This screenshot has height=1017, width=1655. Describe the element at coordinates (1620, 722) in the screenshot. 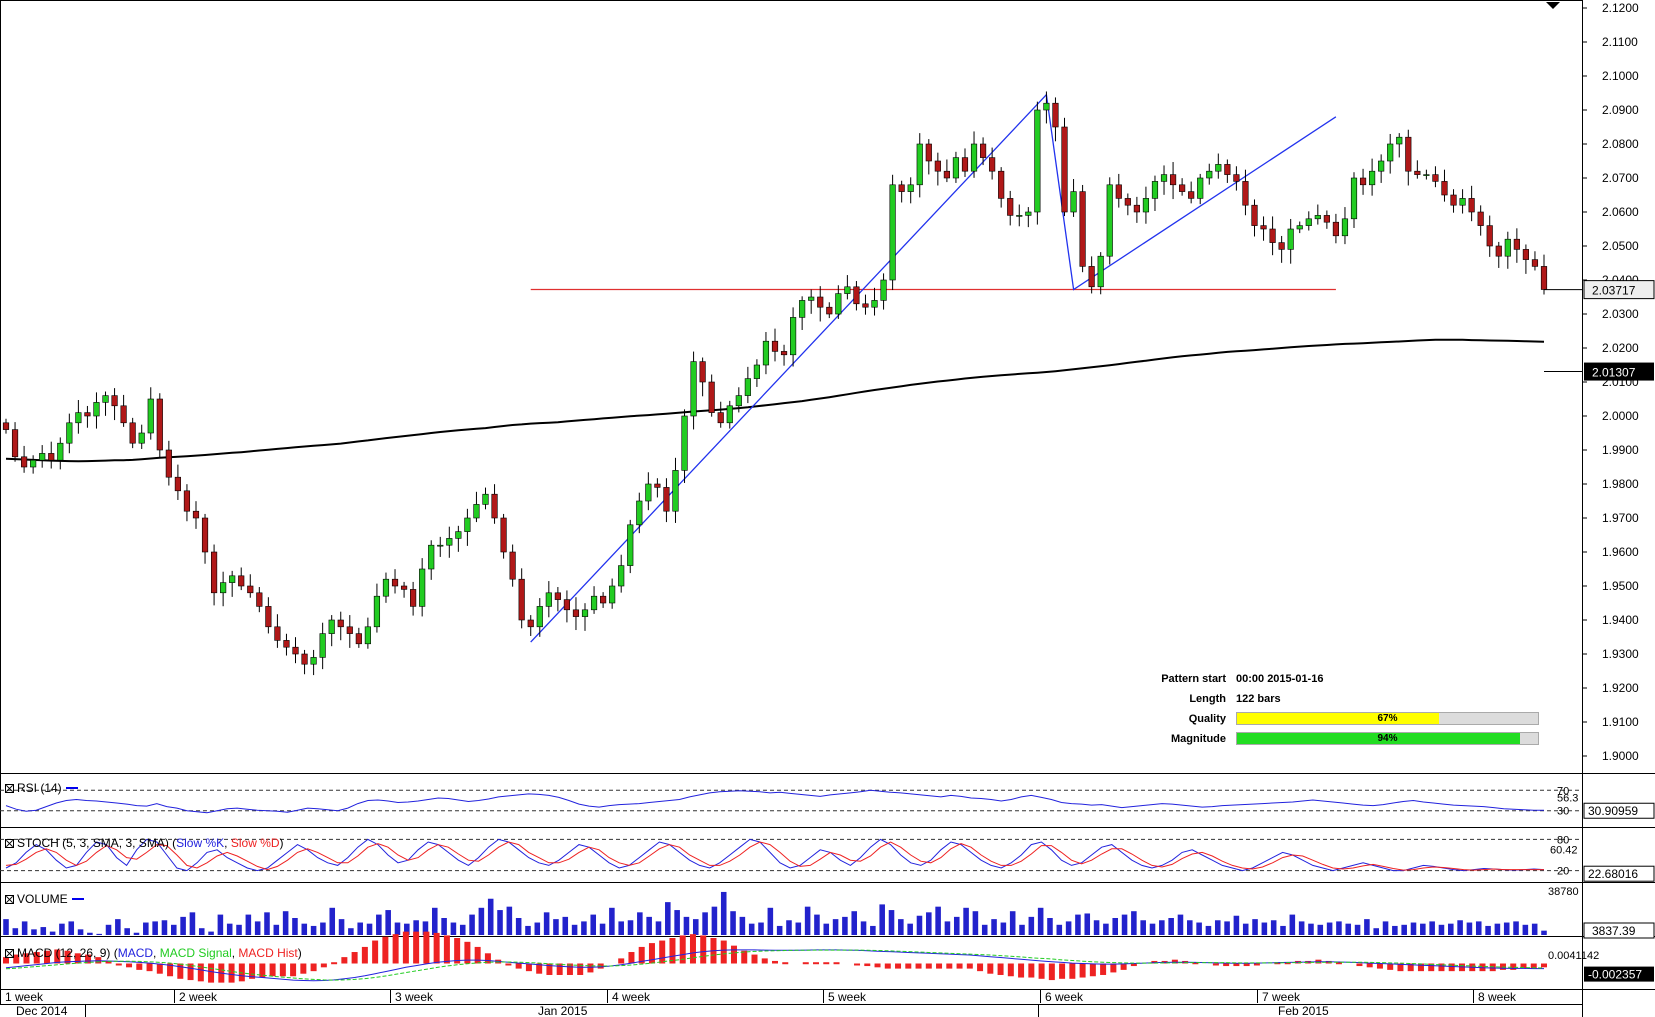

I see `y-tick-label: 1.9100` at that location.